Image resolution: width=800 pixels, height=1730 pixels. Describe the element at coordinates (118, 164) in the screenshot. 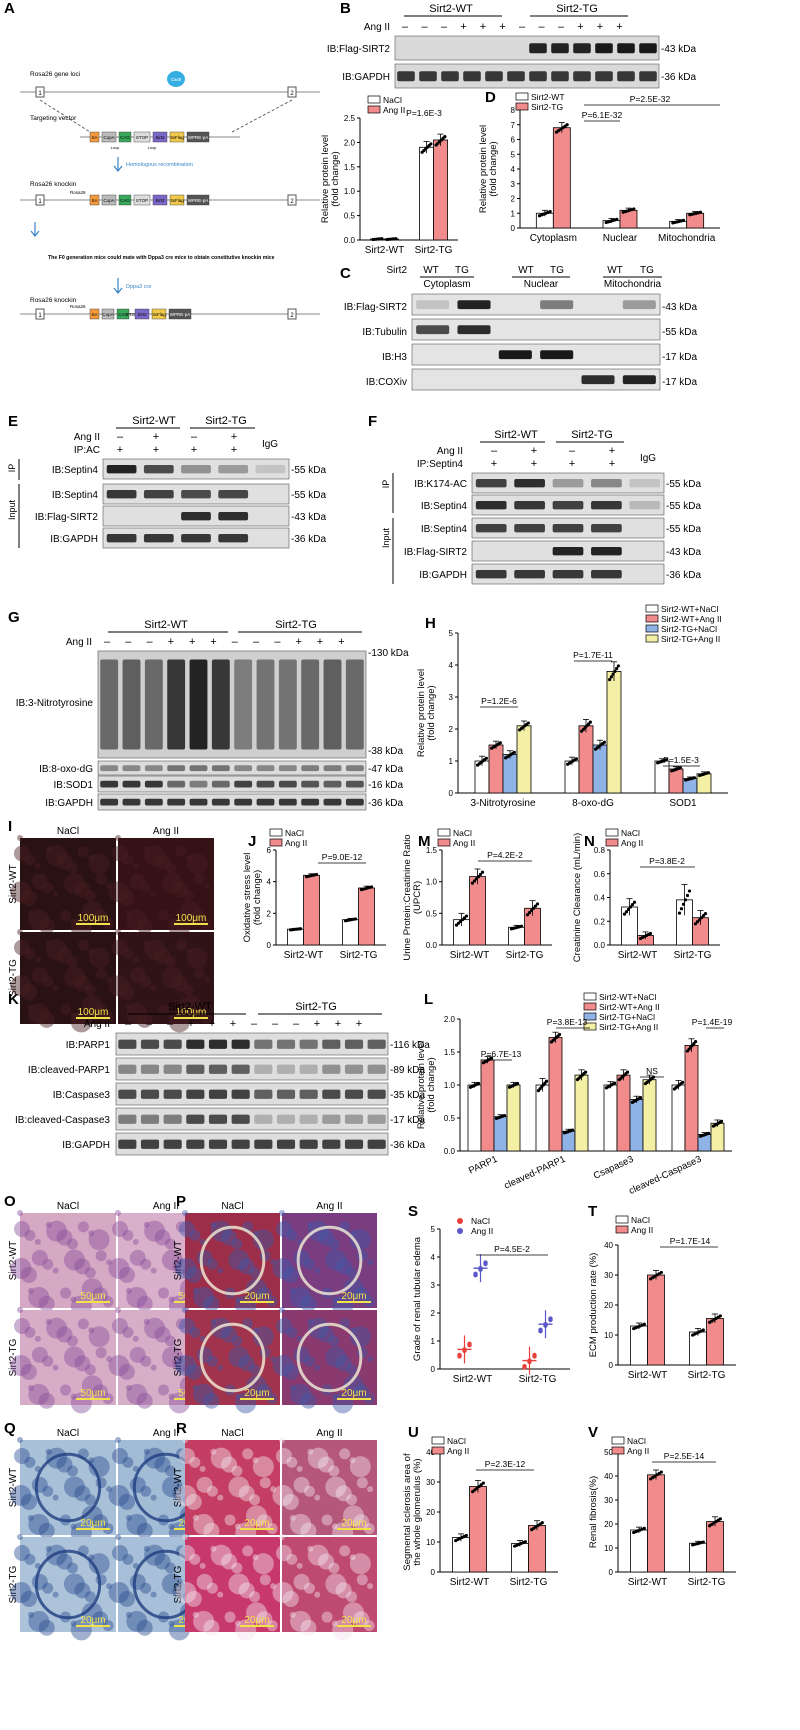

I see `arrow-icon` at that location.